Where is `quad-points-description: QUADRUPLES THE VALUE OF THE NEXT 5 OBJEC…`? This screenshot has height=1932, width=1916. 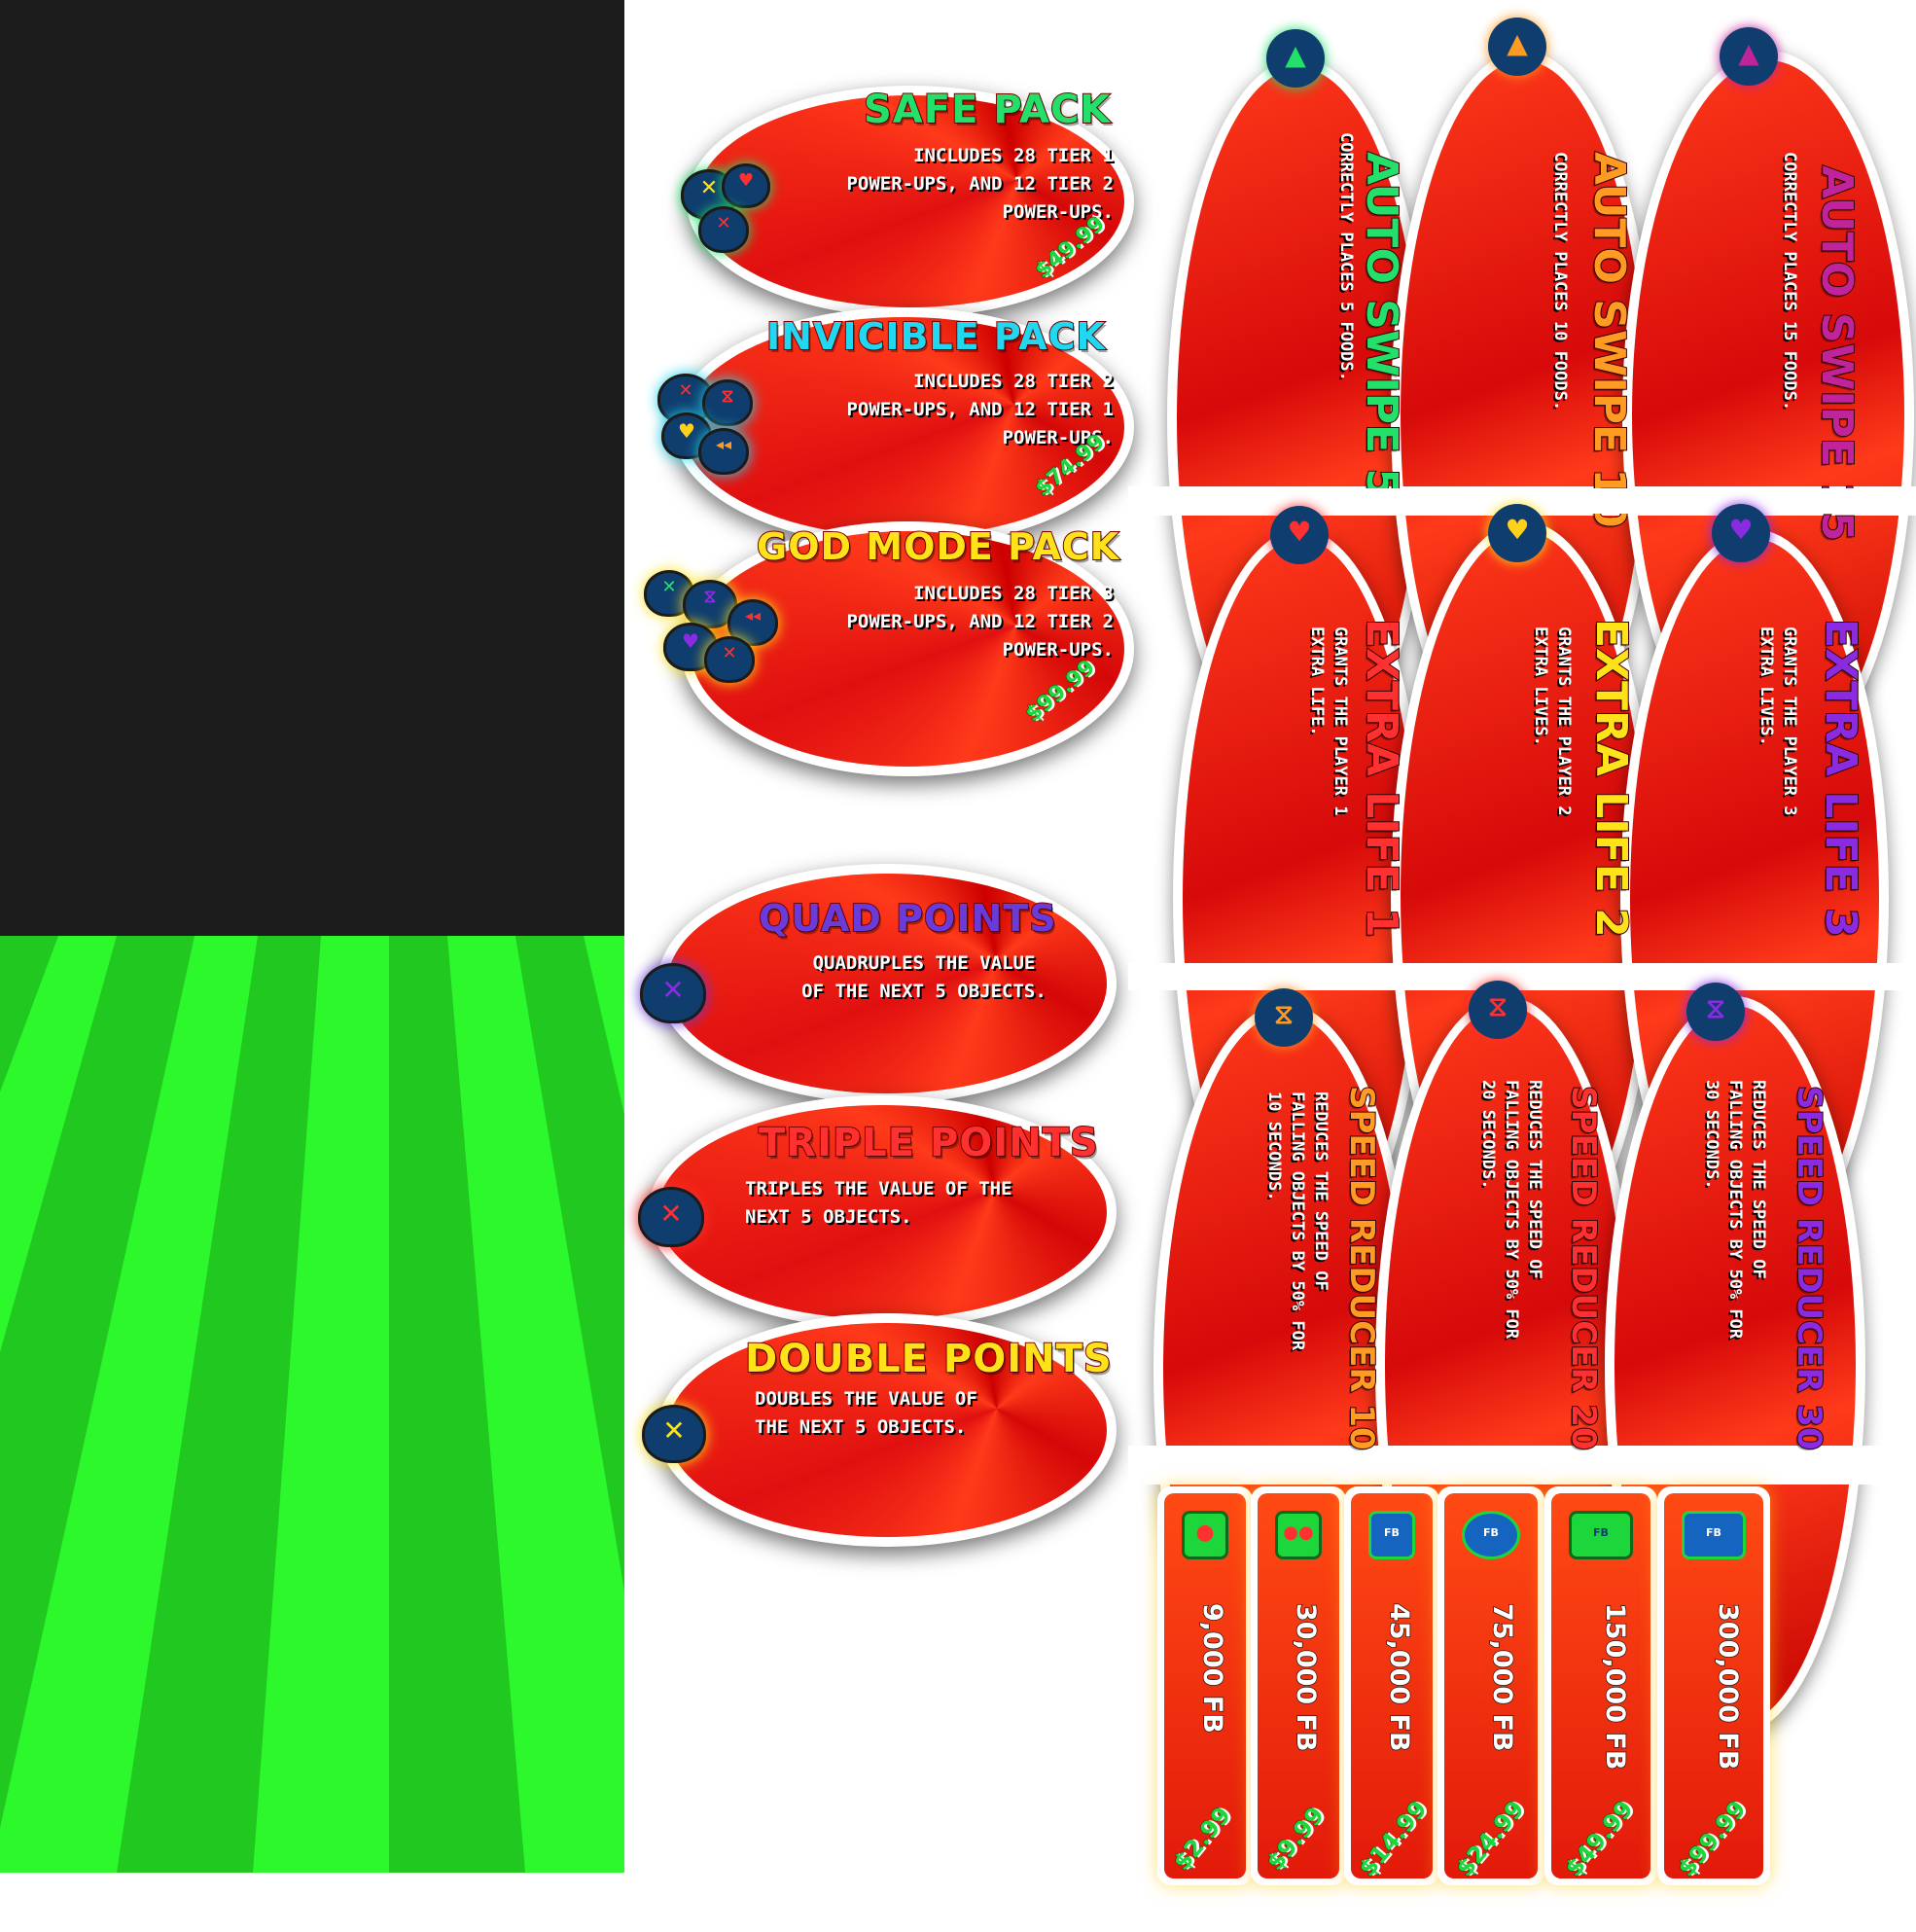
quad-points-description: QUADRUPLES THE VALUE OF THE NEXT 5 OBJEC… is located at coordinates (924, 977).